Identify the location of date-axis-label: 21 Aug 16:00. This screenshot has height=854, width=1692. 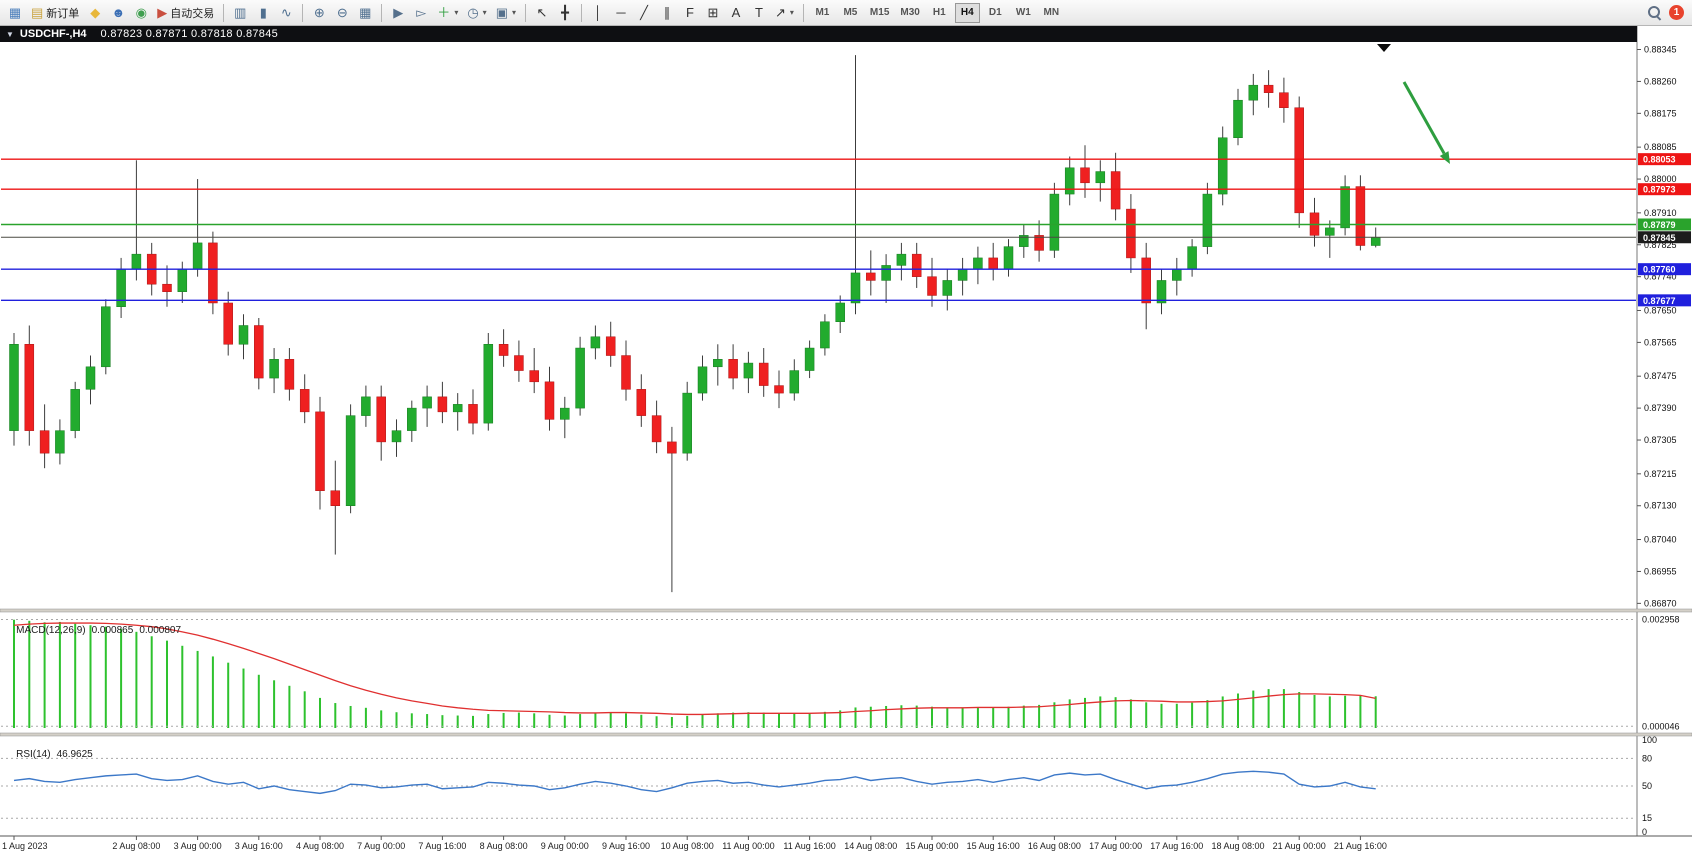
(1360, 846).